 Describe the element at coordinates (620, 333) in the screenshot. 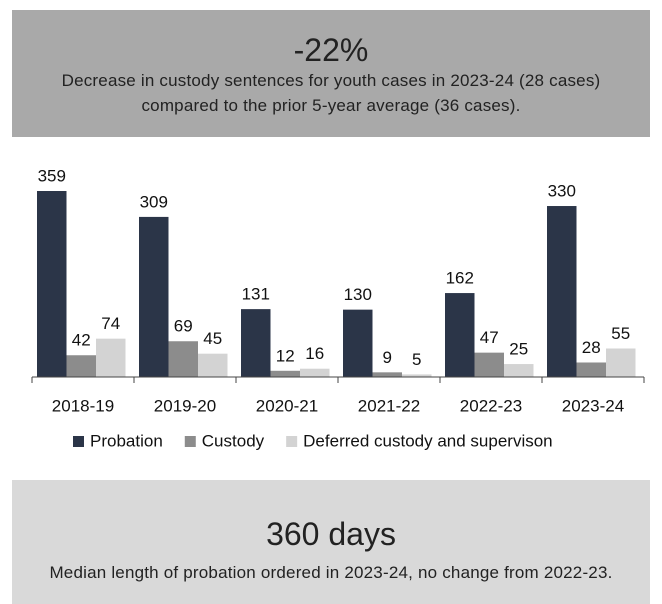

I see `value-label: 55` at that location.